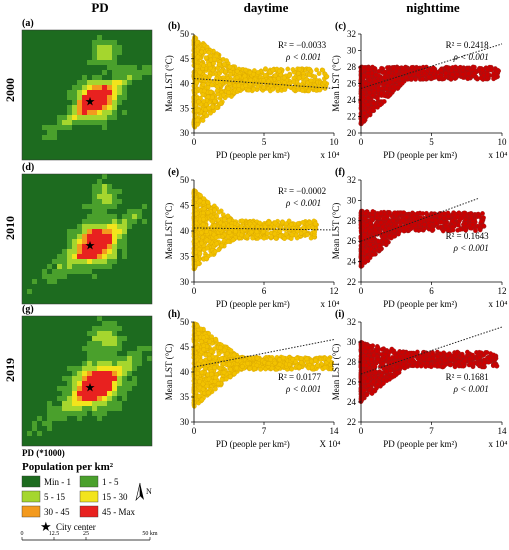  Describe the element at coordinates (302, 191) in the screenshot. I see `r-squared-label: R² = −0.0002` at that location.